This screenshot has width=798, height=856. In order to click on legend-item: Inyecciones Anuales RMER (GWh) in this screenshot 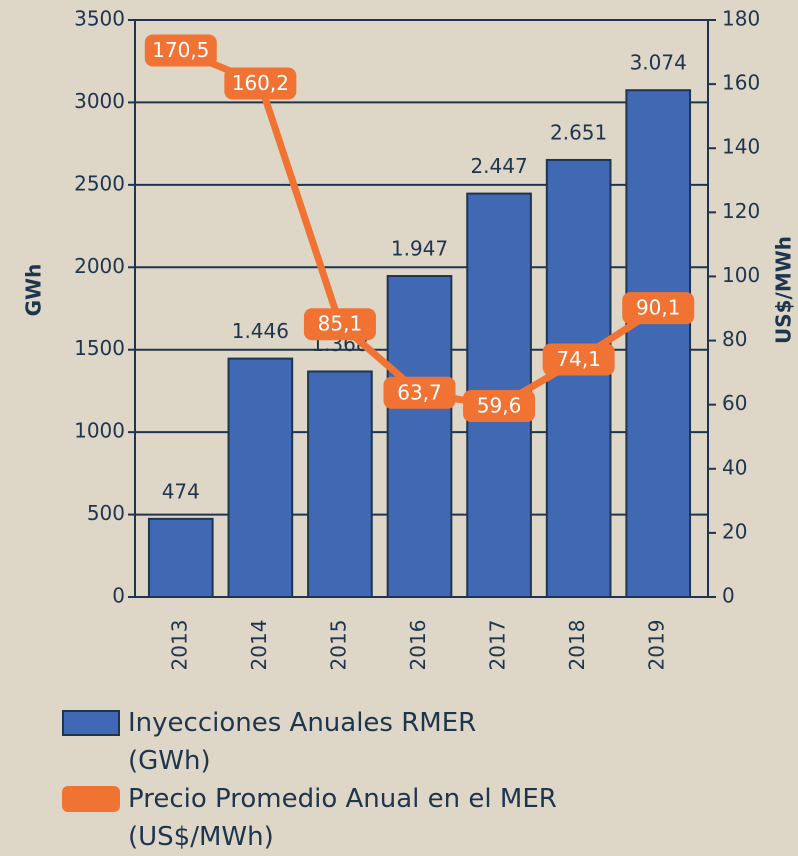, I will do `click(310, 742)`.